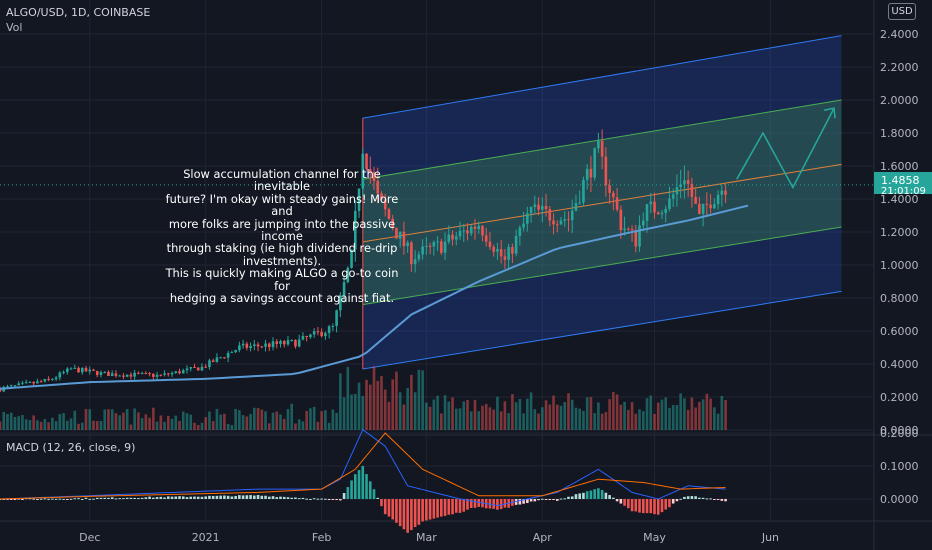 The width and height of the screenshot is (932, 550). What do you see at coordinates (899, 100) in the screenshot?
I see `price-axis-label: 2.0000` at bounding box center [899, 100].